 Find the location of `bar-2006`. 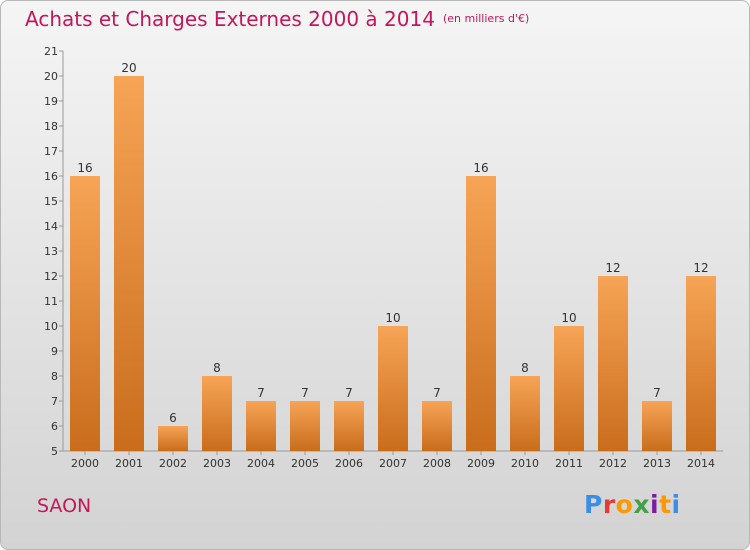

bar-2006 is located at coordinates (349, 426).